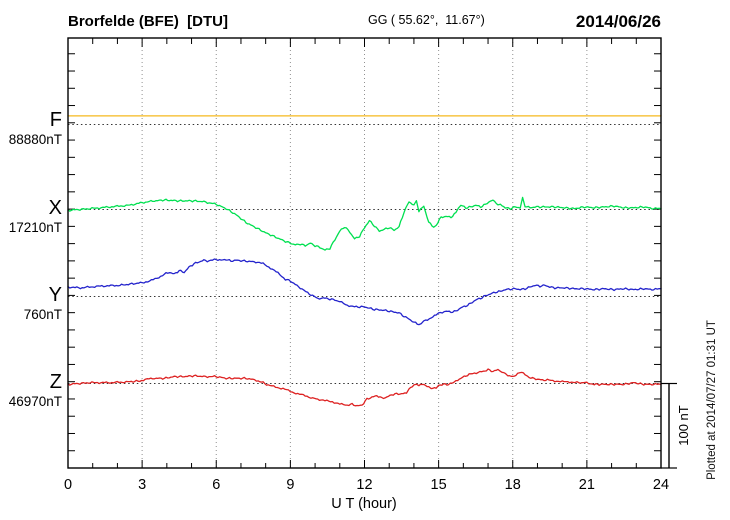 The height and width of the screenshot is (520, 730). I want to click on series-baseline-x: 17210nT, so click(35, 227).